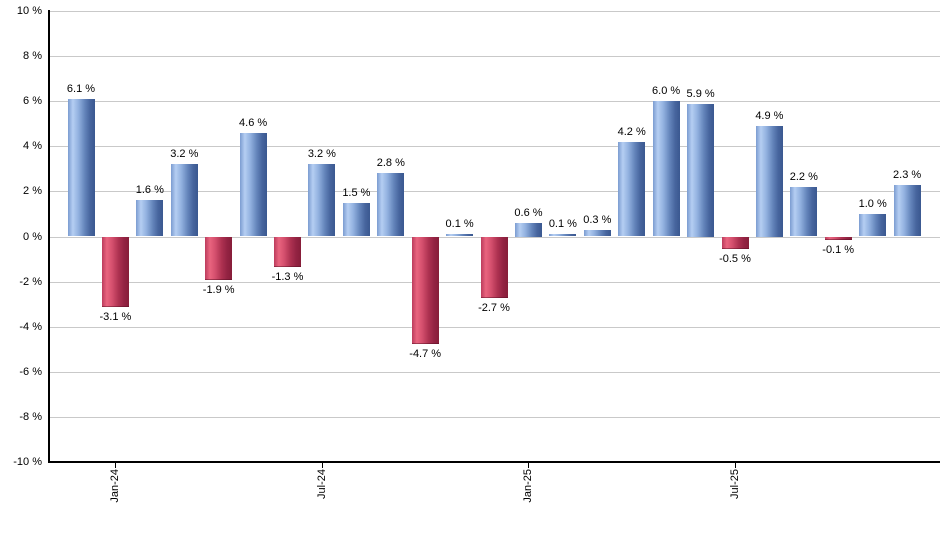 The height and width of the screenshot is (550, 940). What do you see at coordinates (838, 249) in the screenshot?
I see `bar-value-label: -0.1 %` at bounding box center [838, 249].